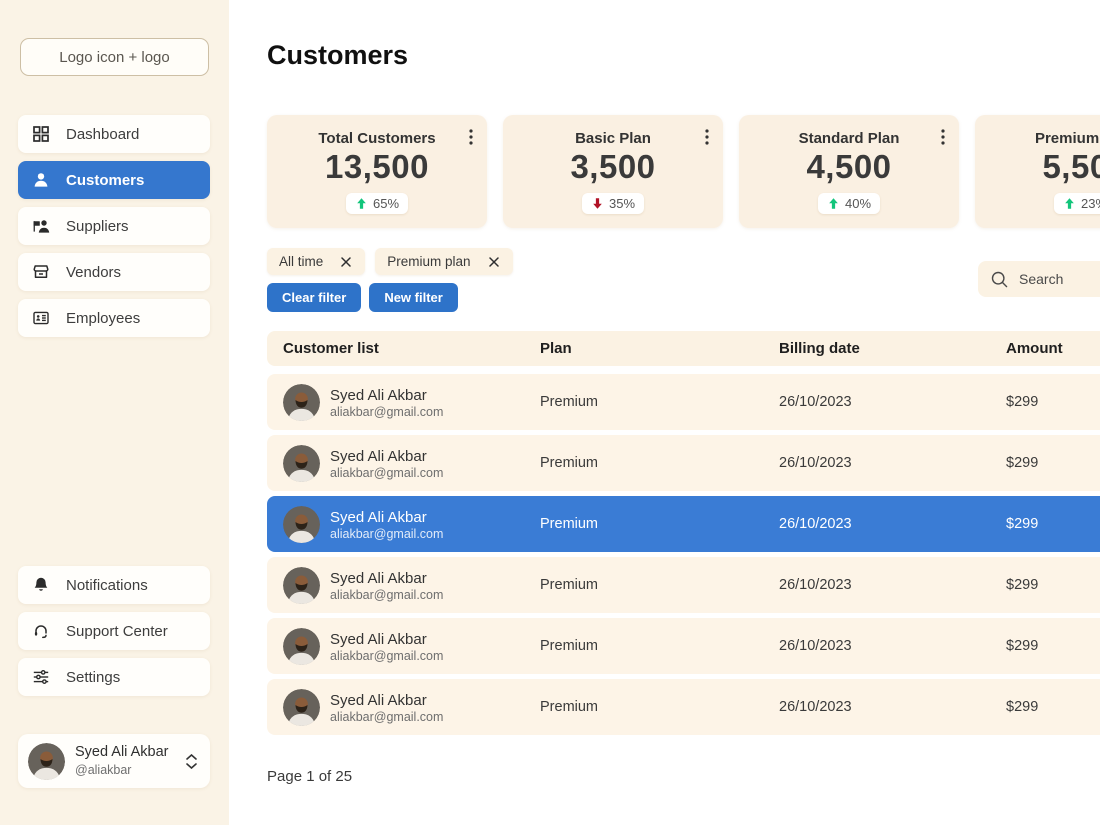 The height and width of the screenshot is (825, 1100). Describe the element at coordinates (191, 761) in the screenshot. I see `profile-expand-control` at that location.